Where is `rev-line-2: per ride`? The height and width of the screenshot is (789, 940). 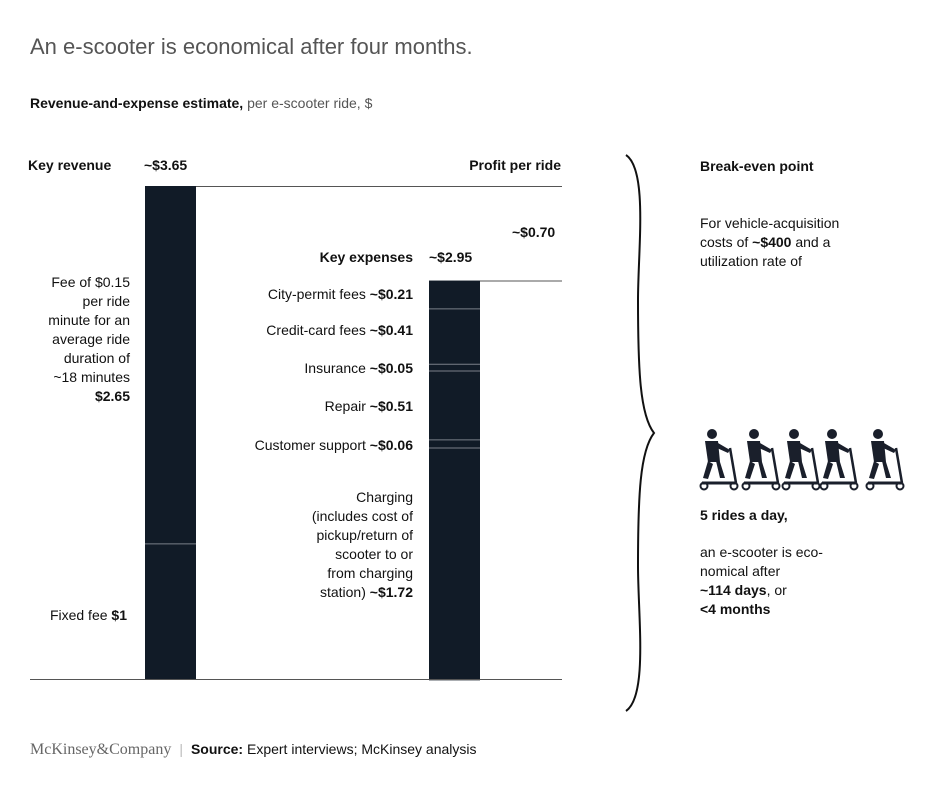 rev-line-2: per ride is located at coordinates (106, 301).